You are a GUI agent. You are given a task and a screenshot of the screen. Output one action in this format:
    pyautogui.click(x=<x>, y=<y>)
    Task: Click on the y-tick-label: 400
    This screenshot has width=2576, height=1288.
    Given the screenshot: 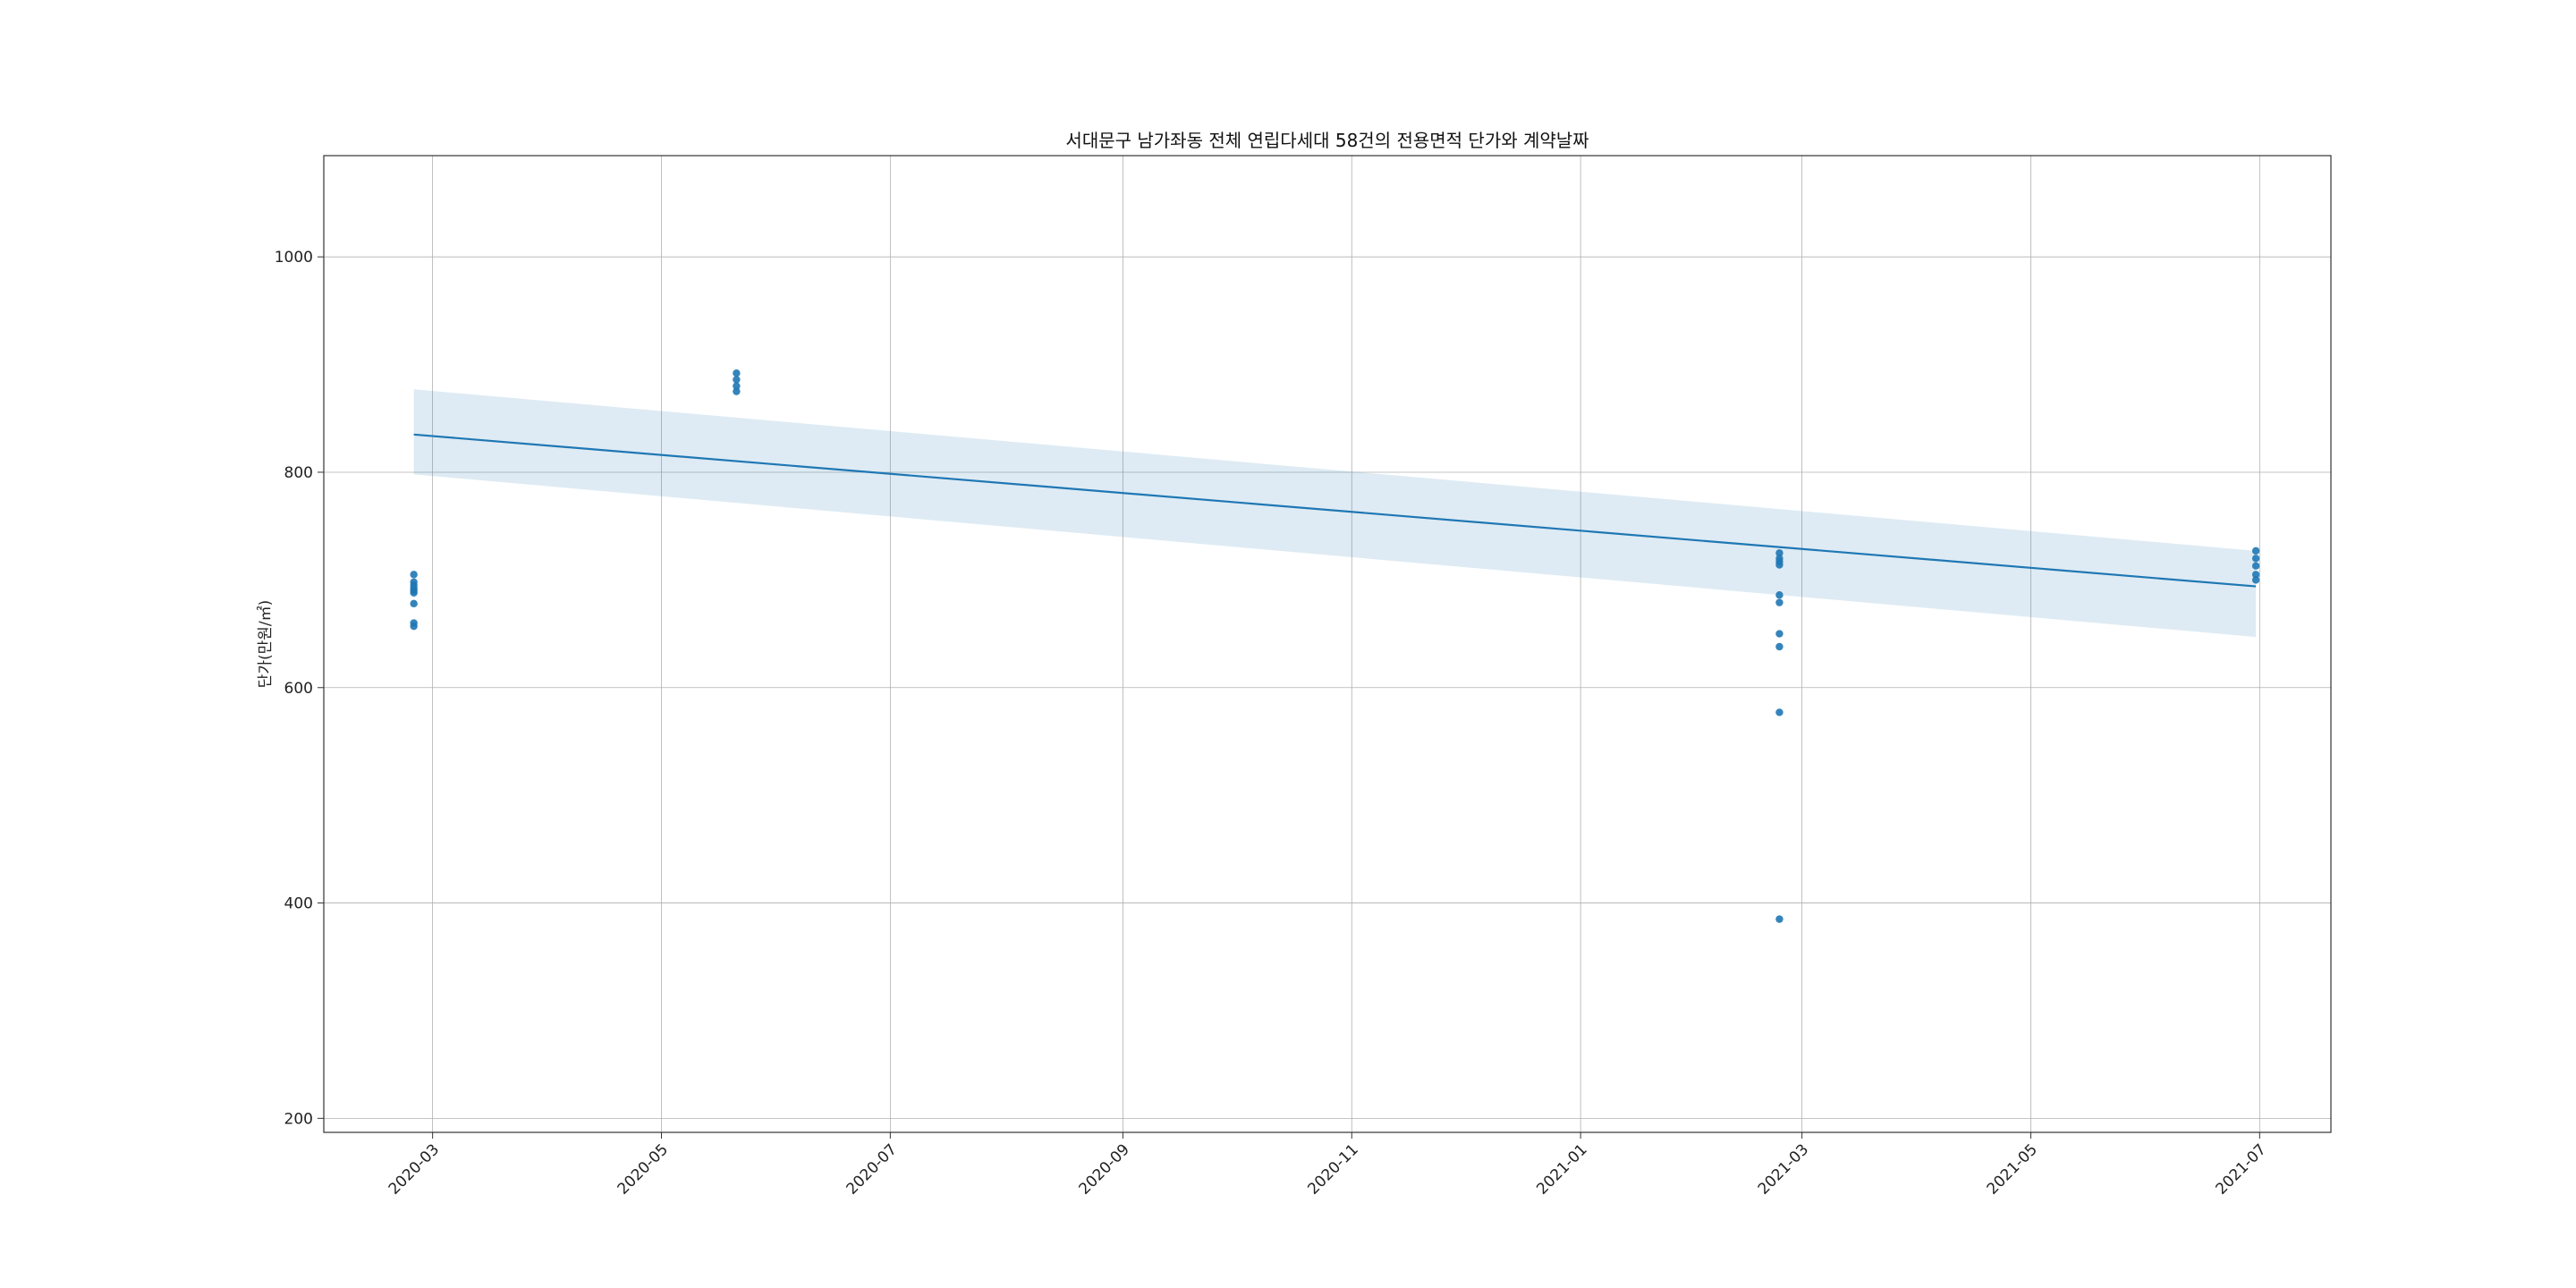 What is the action you would take?
    pyautogui.click(x=298, y=904)
    